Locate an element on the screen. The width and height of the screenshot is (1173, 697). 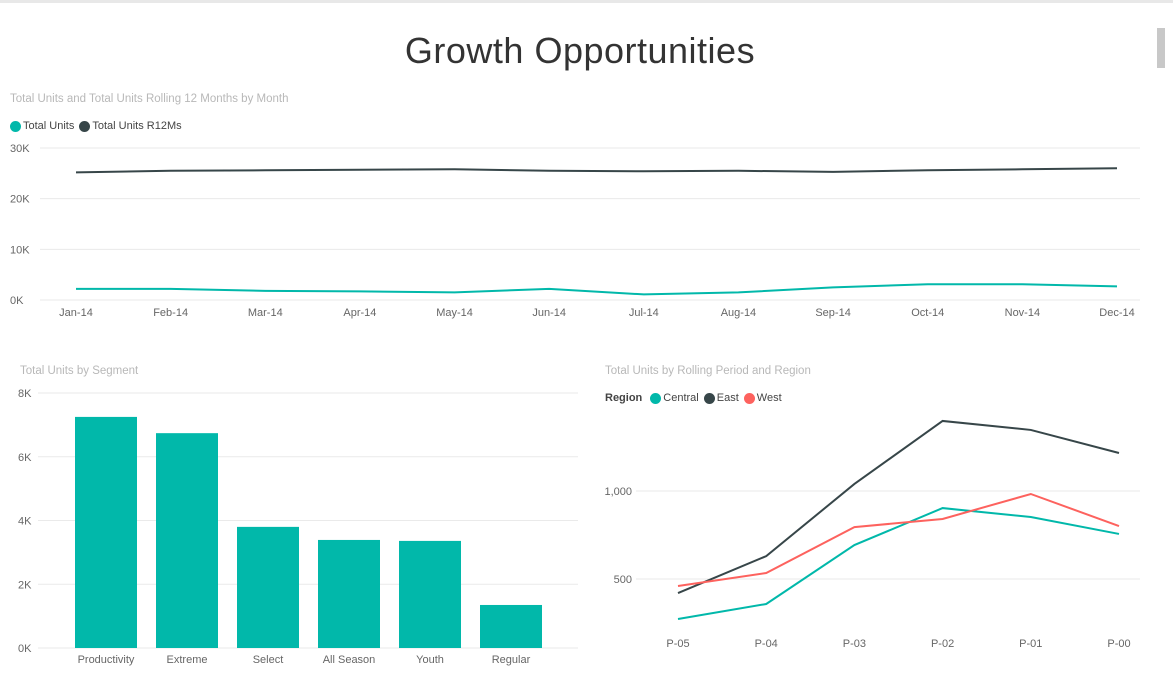
chart3-title: Total Units by Rolling Period and Region is located at coordinates (708, 371).